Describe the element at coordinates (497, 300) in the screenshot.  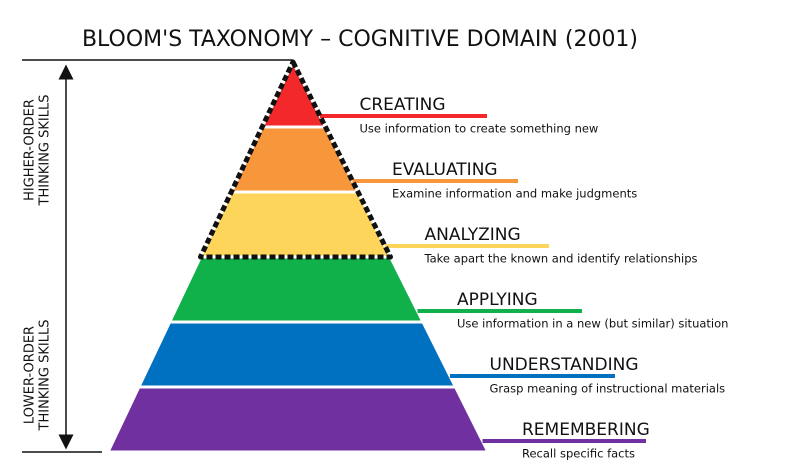
I see `level-name: APPLYING` at that location.